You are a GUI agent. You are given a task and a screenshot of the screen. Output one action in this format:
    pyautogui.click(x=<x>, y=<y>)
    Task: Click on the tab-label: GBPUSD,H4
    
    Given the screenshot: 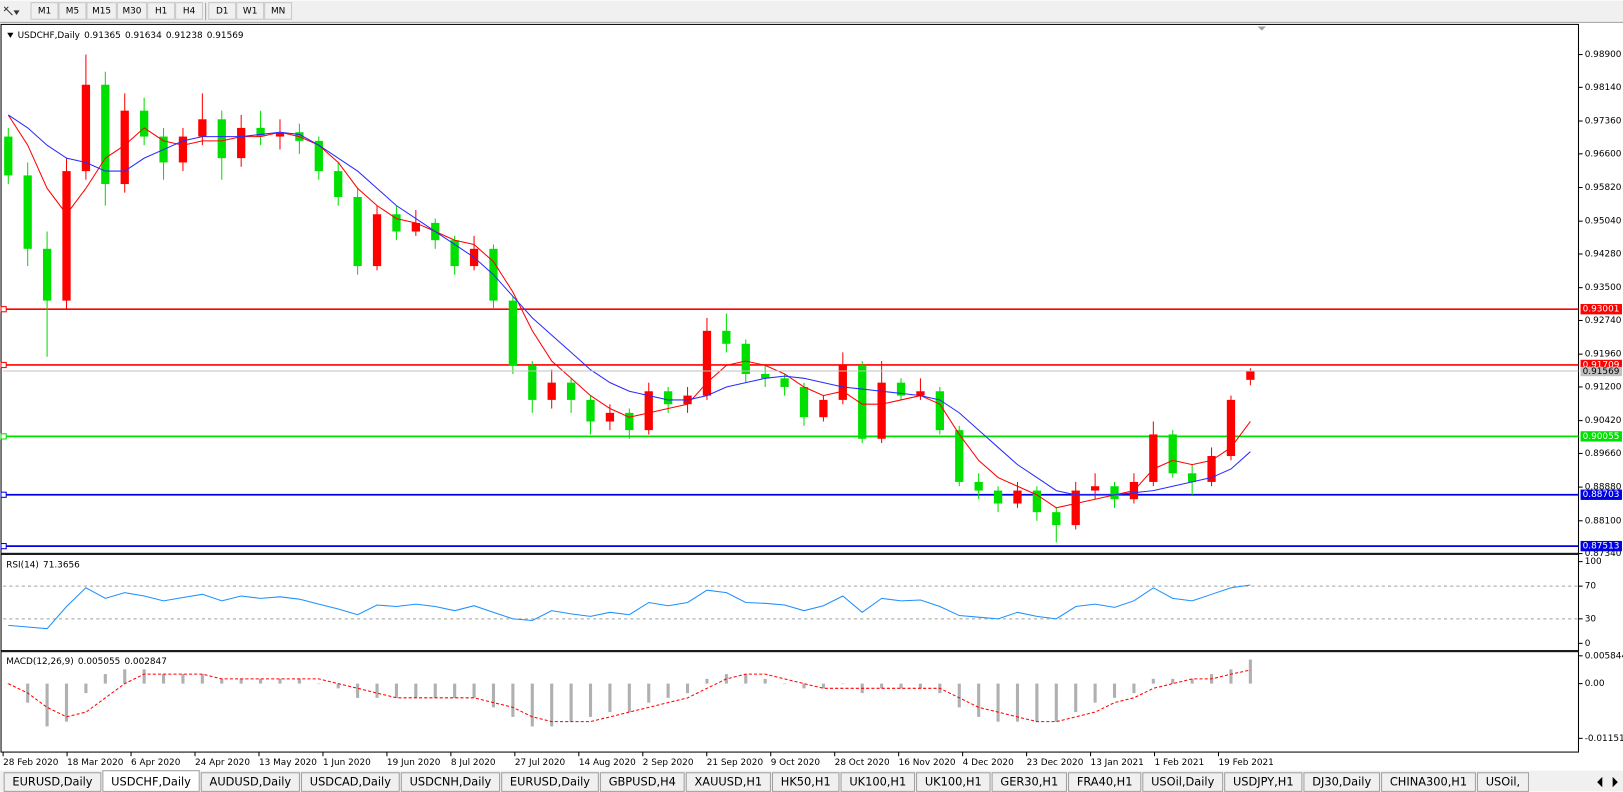 What is the action you would take?
    pyautogui.click(x=642, y=782)
    